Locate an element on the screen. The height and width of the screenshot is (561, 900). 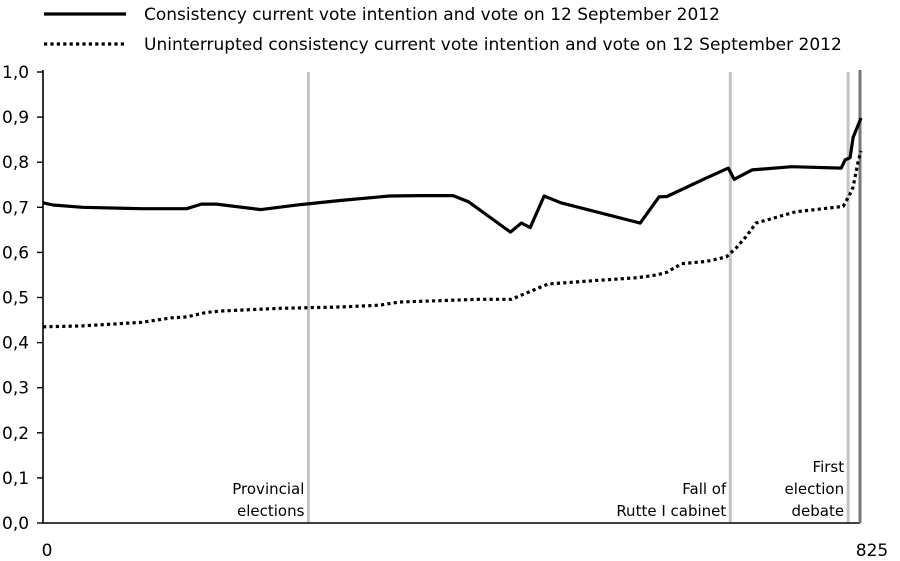
event-label-0-0: Provincial is located at coordinates (268, 489).